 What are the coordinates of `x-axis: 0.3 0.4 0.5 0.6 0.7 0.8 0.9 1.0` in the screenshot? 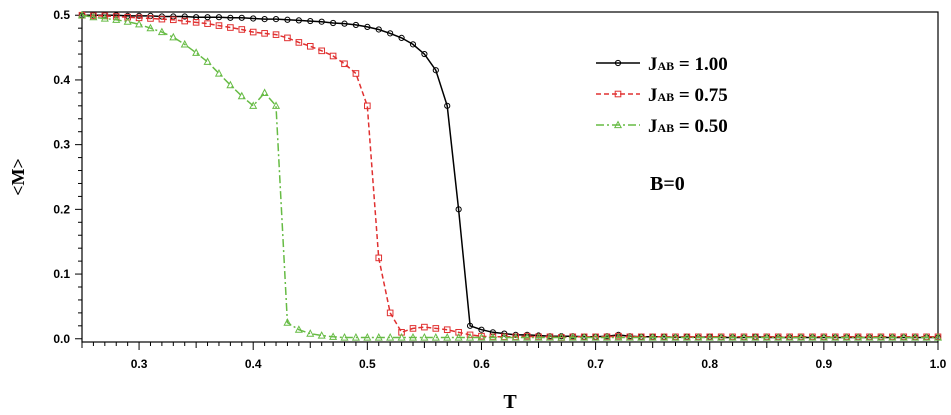 It's located at (514, 356).